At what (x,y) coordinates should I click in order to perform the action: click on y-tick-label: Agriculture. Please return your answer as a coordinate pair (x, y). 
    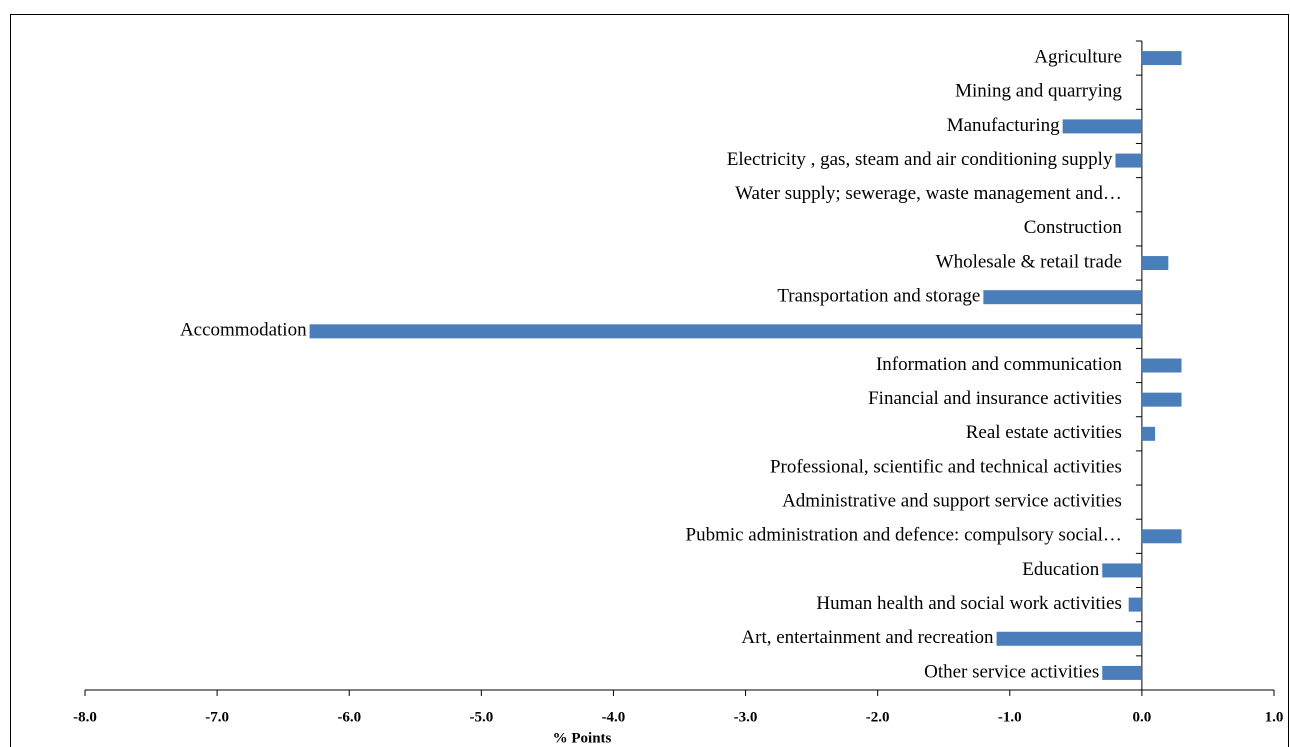
    Looking at the image, I should click on (1078, 56).